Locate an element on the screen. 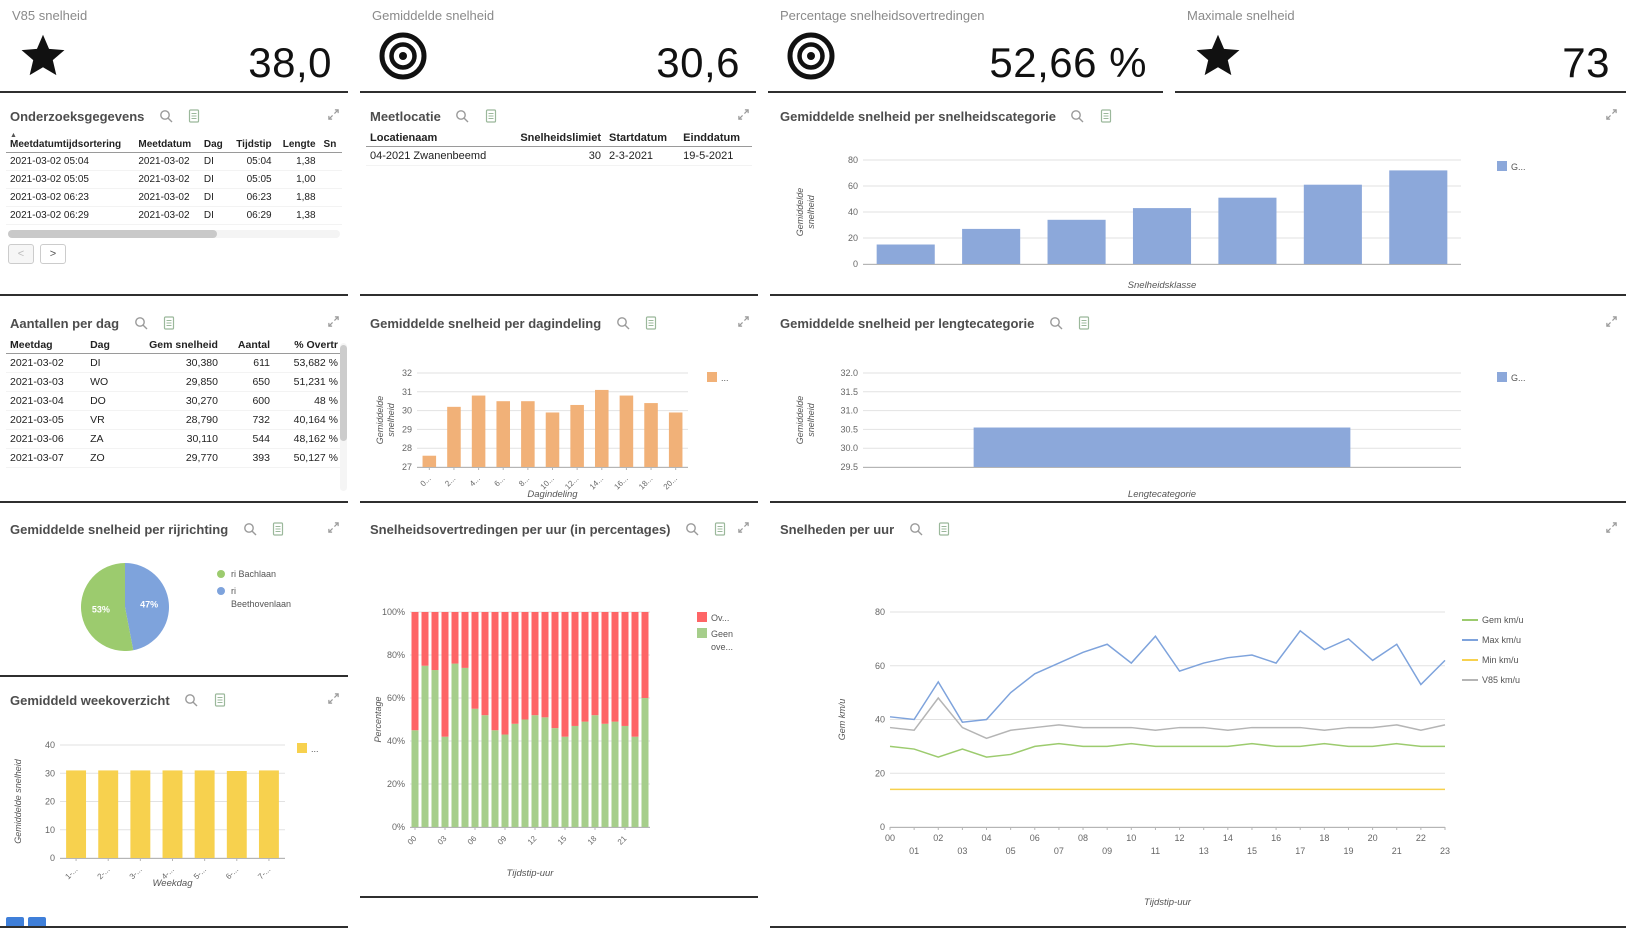 This screenshot has height=928, width=1626. column-header: Meetdatum is located at coordinates (167, 141).